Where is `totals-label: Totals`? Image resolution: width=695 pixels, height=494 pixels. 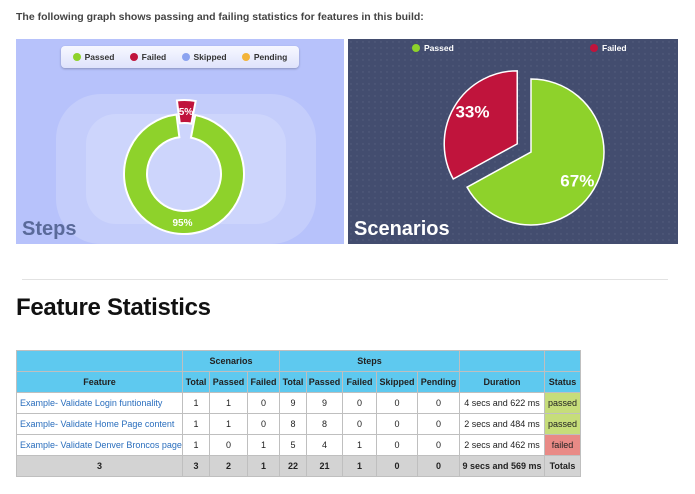 totals-label: Totals is located at coordinates (562, 466).